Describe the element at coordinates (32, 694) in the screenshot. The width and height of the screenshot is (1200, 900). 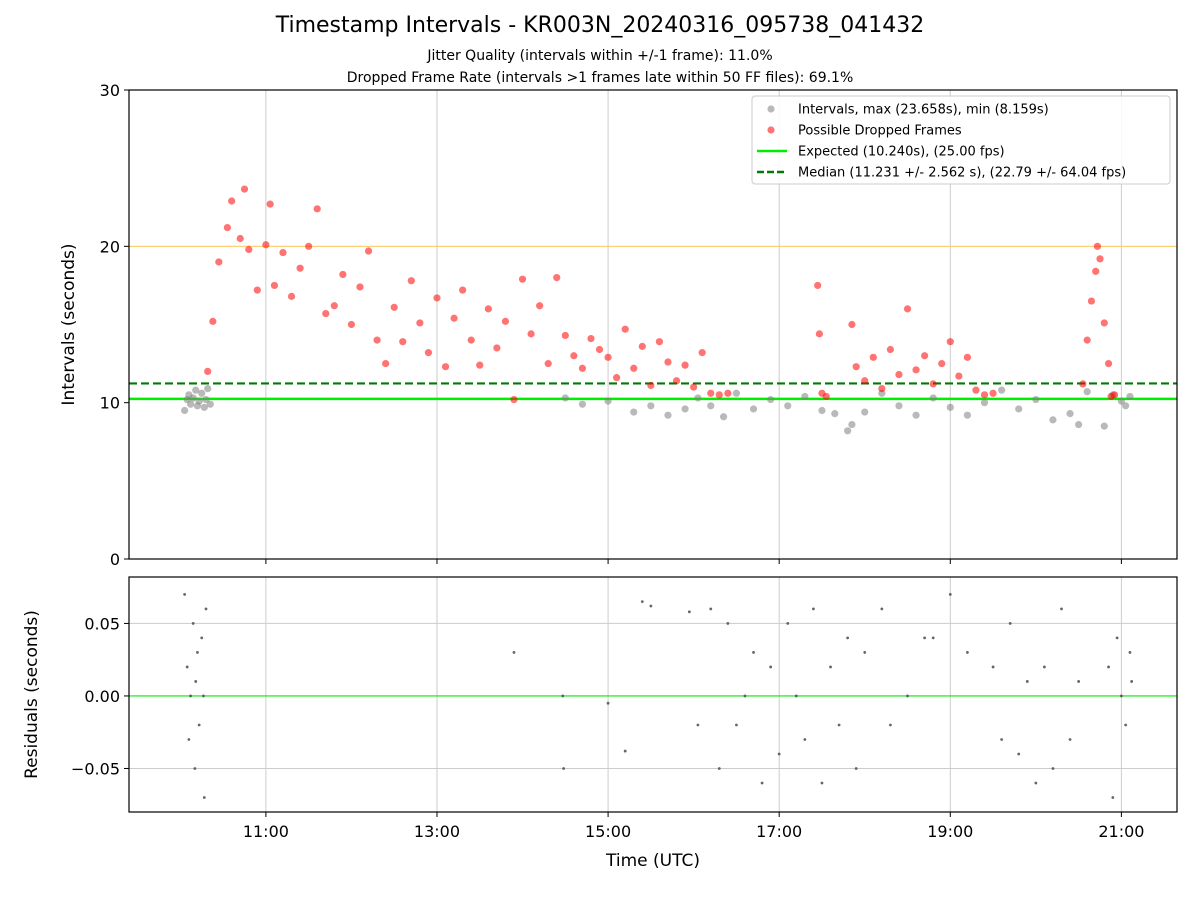
I see `bottom-ylabel: Residuals (seconds)` at that location.